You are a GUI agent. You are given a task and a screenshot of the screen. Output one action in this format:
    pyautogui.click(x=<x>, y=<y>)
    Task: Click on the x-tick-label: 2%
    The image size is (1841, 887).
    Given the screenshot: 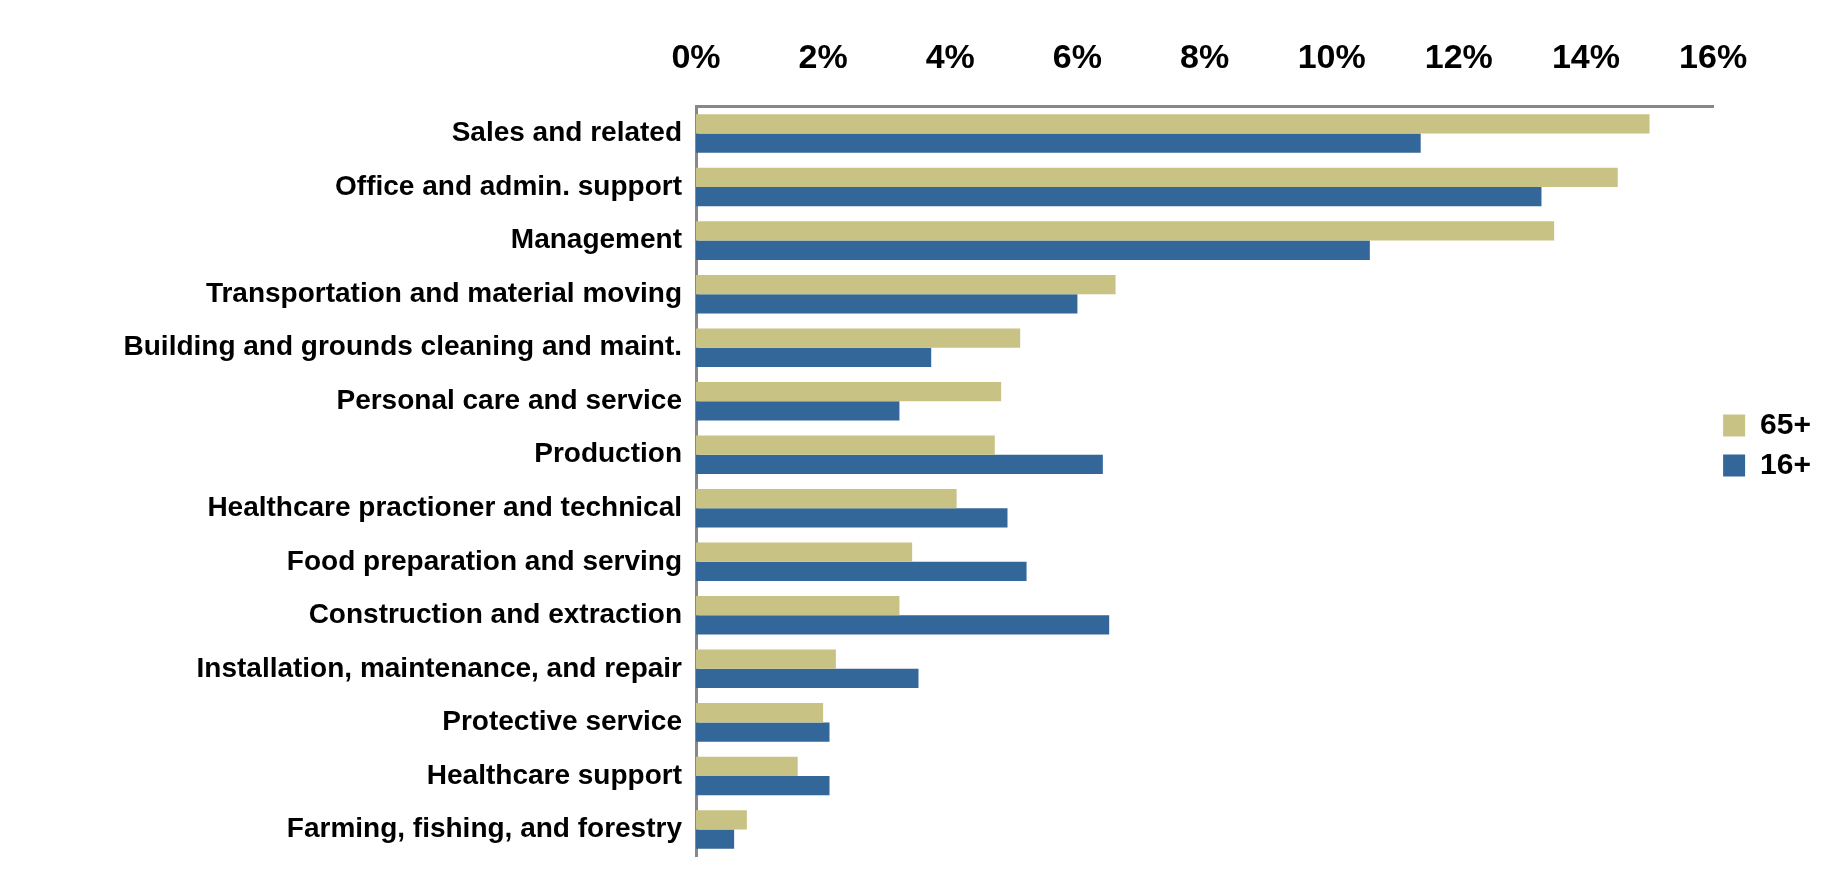 What is the action you would take?
    pyautogui.click(x=823, y=55)
    